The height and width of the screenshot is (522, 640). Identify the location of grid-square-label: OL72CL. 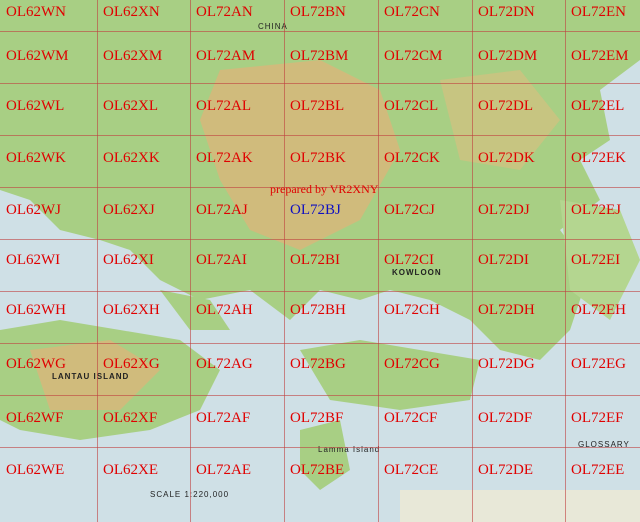
(411, 106).